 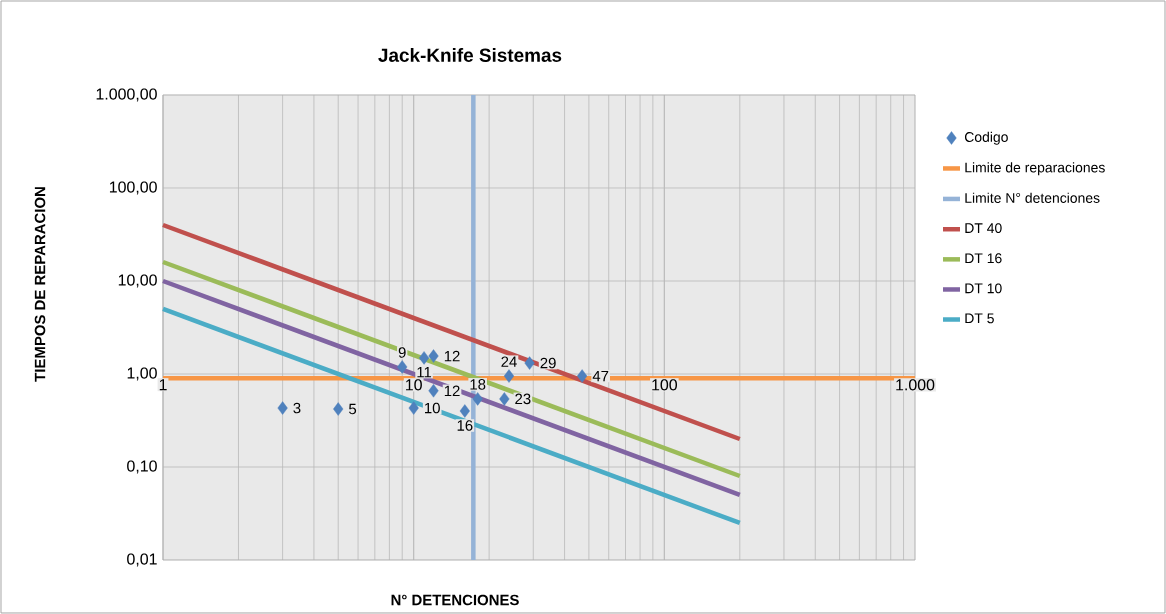 I want to click on annotation: 24, so click(x=509, y=361).